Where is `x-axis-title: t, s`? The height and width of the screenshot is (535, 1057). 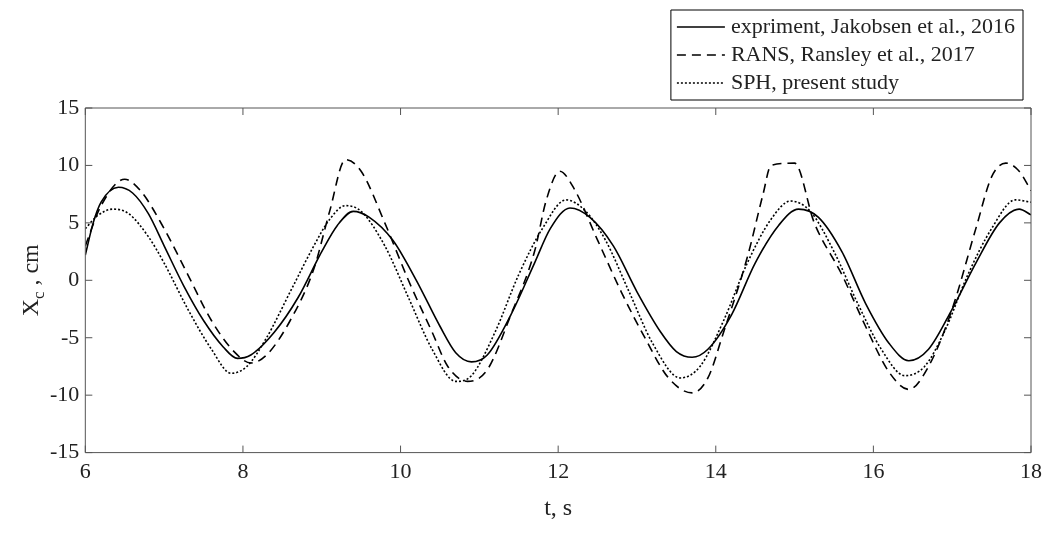 x-axis-title: t, s is located at coordinates (558, 507).